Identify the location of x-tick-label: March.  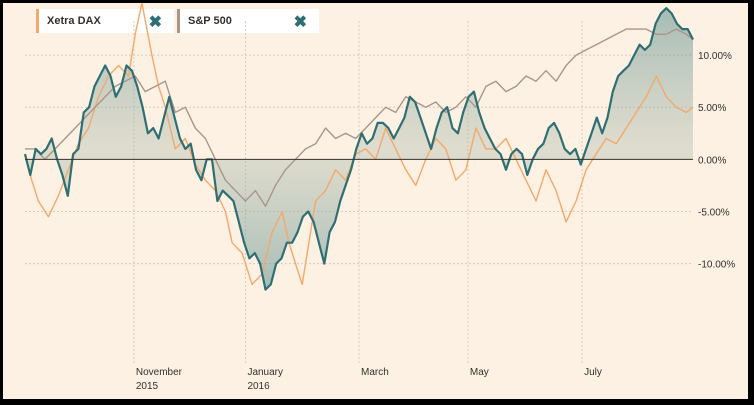
(375, 372).